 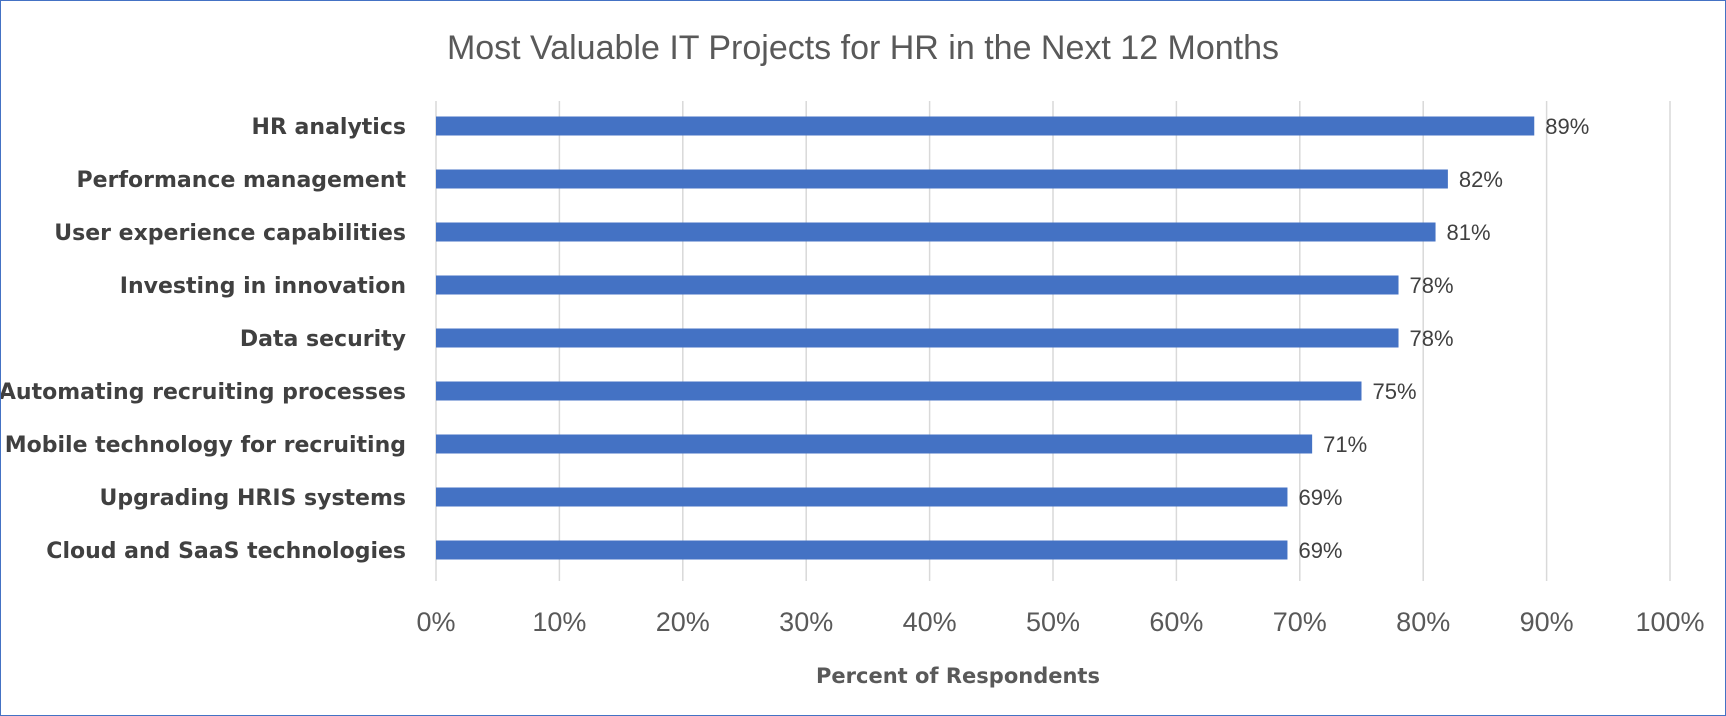 What do you see at coordinates (683, 622) in the screenshot?
I see `x-tick-label: 20%` at bounding box center [683, 622].